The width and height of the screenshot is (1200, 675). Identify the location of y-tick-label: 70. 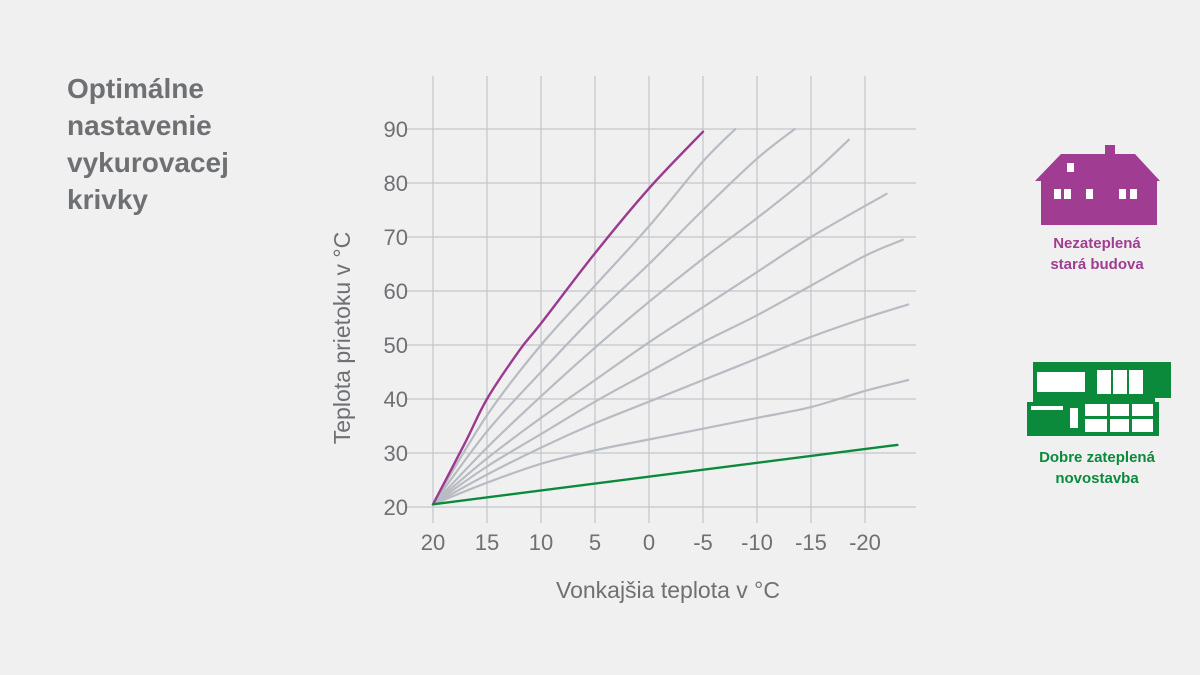
(396, 237).